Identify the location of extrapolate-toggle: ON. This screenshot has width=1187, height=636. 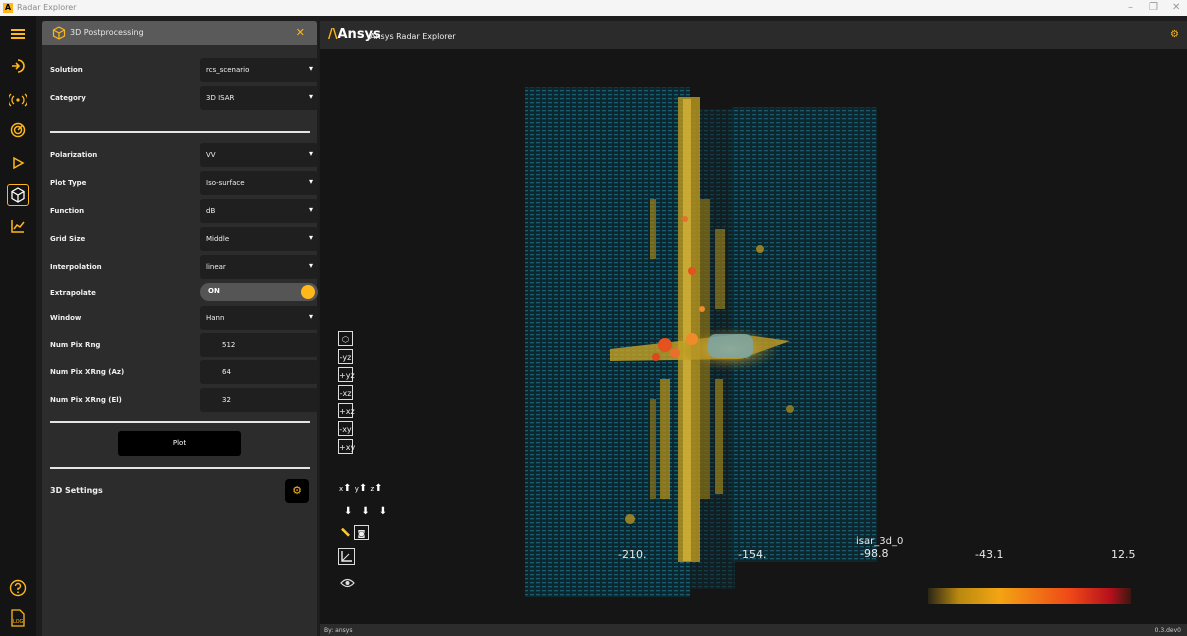
(259, 292).